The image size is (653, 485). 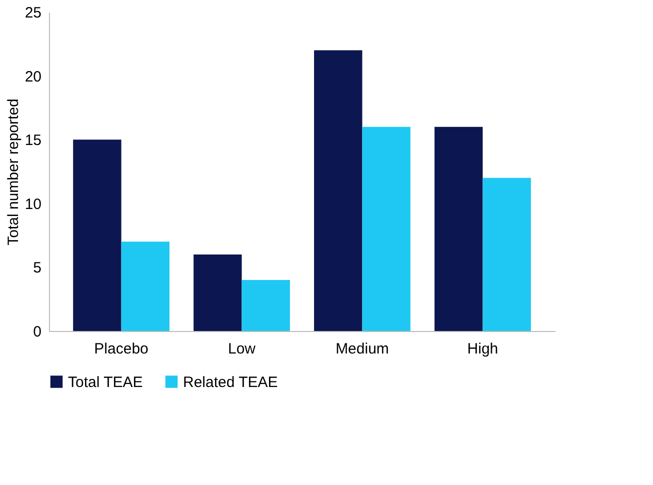 What do you see at coordinates (37, 268) in the screenshot?
I see `y-tick-label: 5` at bounding box center [37, 268].